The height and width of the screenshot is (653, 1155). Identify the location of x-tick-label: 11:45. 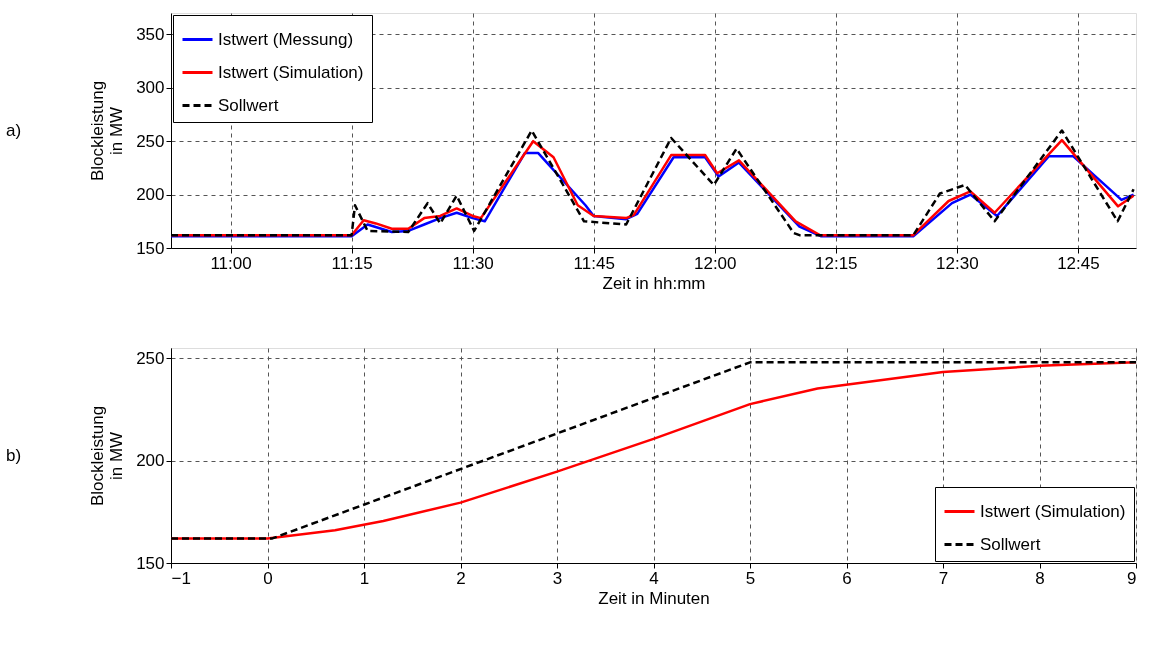
(594, 263).